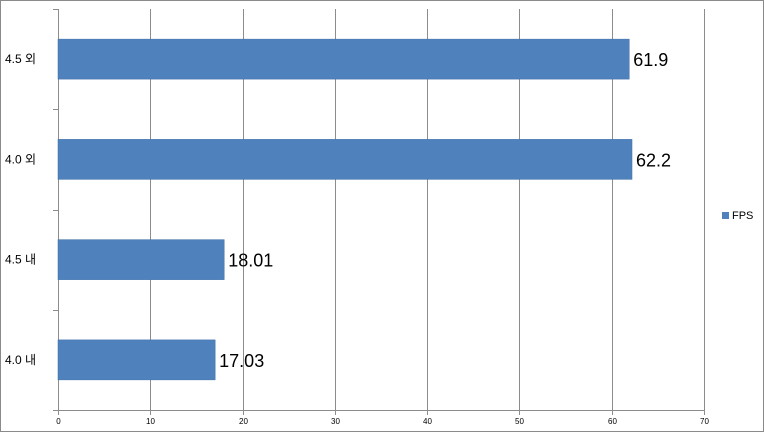  What do you see at coordinates (653, 160) in the screenshot?
I see `data-label: 62.2` at bounding box center [653, 160].